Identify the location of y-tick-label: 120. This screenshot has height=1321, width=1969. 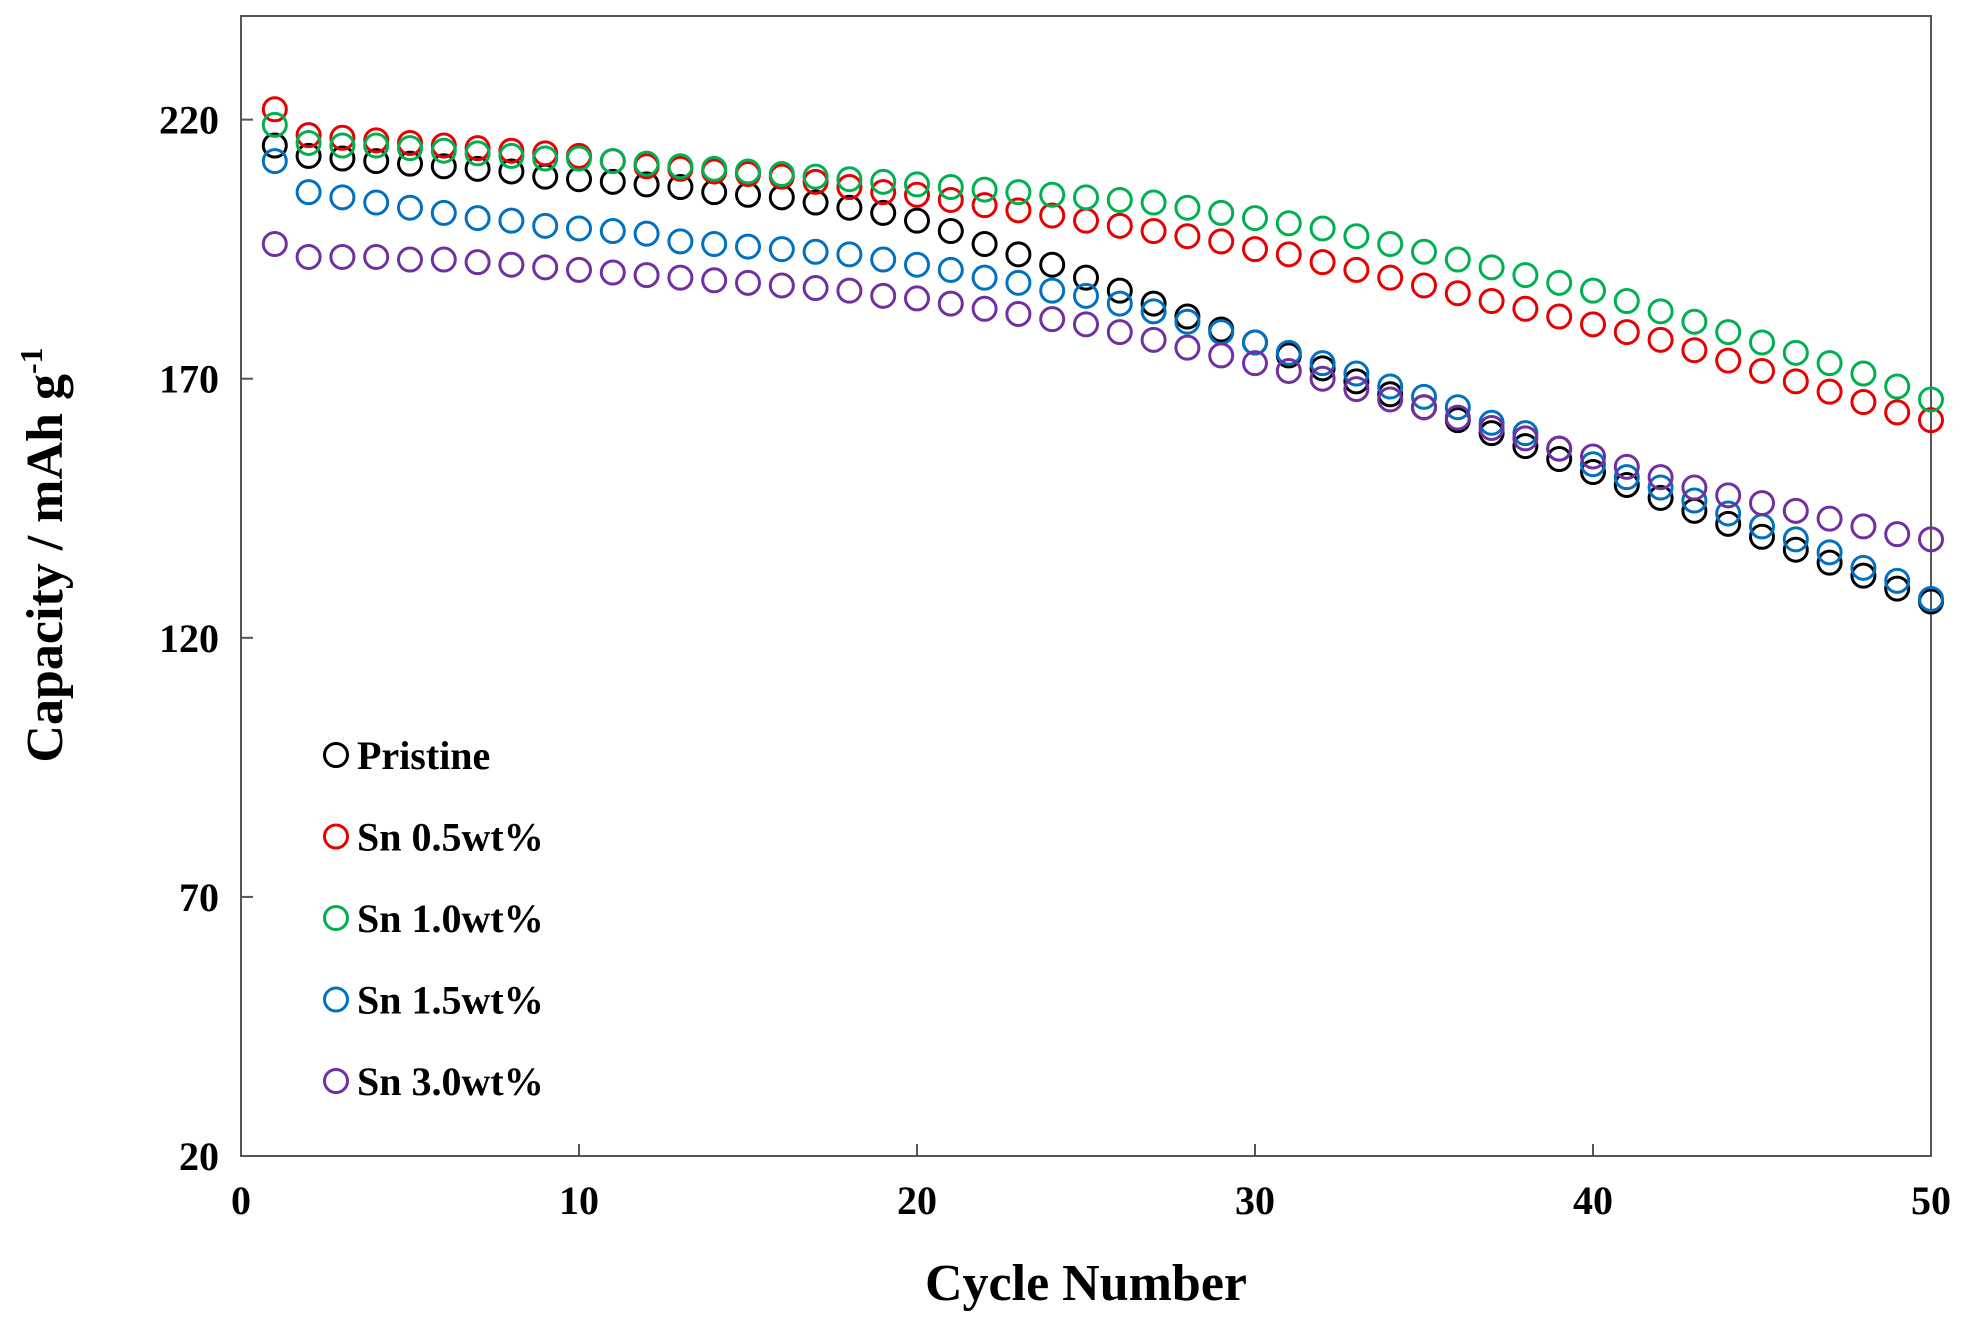
(189, 638).